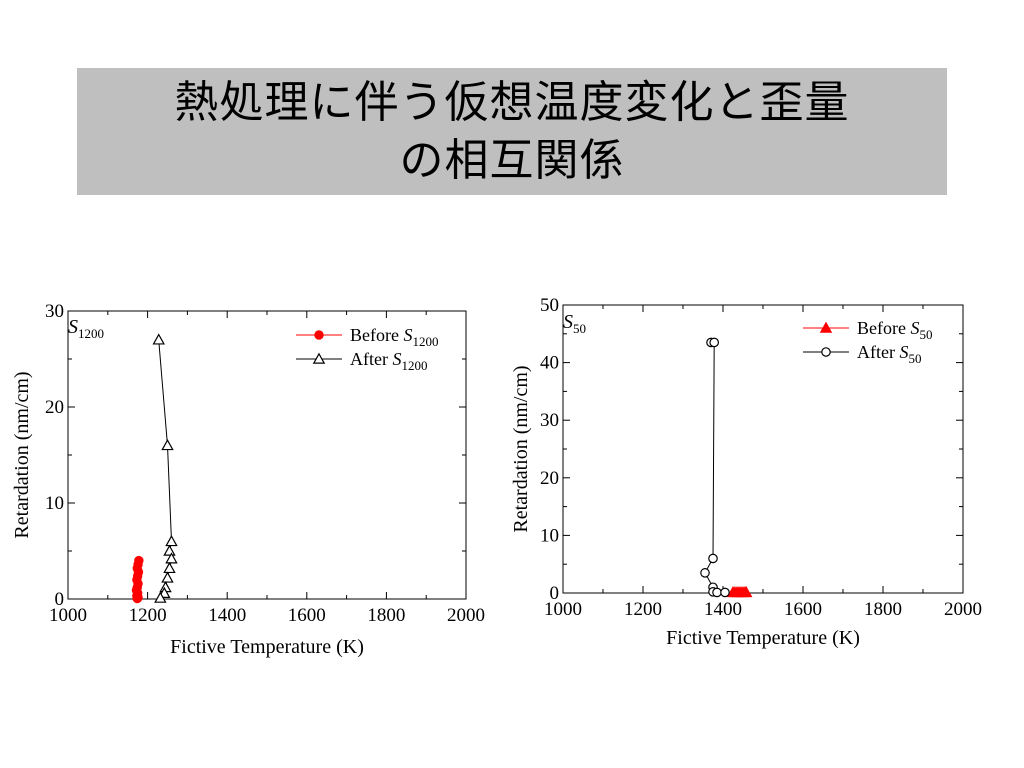  I want to click on legend-entry: After S50, so click(889, 354).